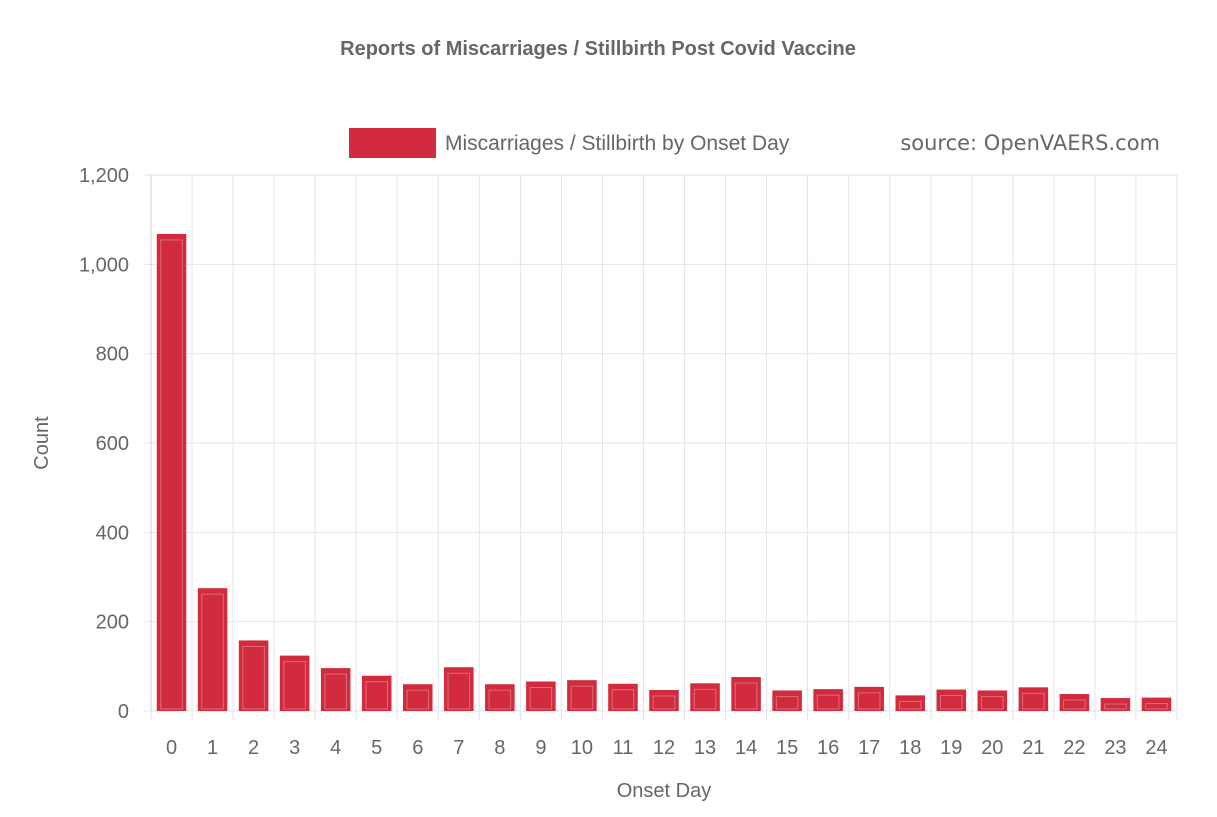  I want to click on x-tick-label: 3, so click(294, 748).